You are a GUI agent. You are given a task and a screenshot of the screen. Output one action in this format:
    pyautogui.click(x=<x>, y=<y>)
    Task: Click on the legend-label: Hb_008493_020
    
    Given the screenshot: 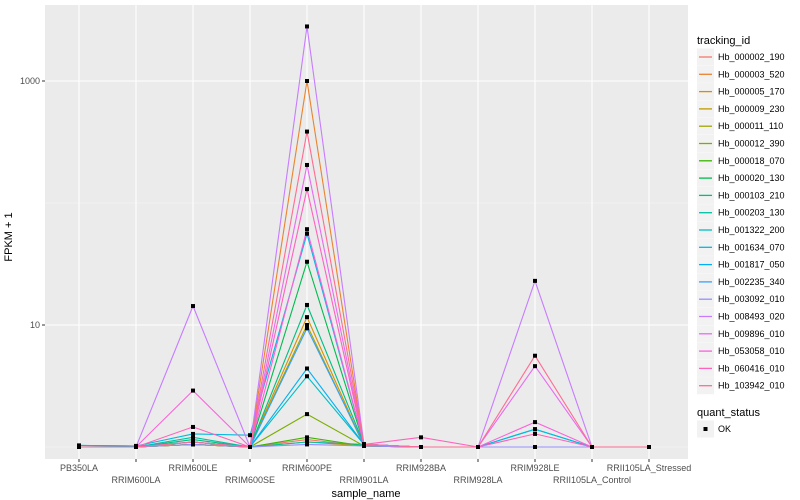 What is the action you would take?
    pyautogui.click(x=751, y=317)
    